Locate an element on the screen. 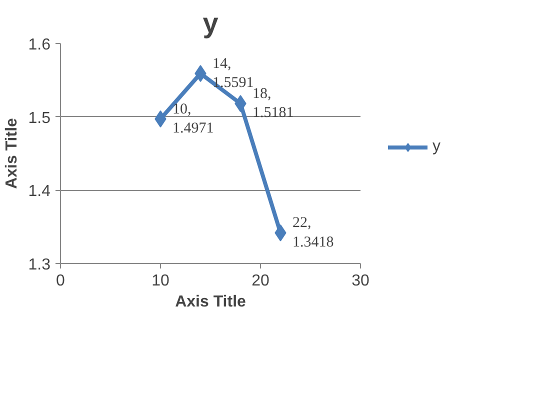 The height and width of the screenshot is (407, 555). chart-title: y is located at coordinates (210, 23).